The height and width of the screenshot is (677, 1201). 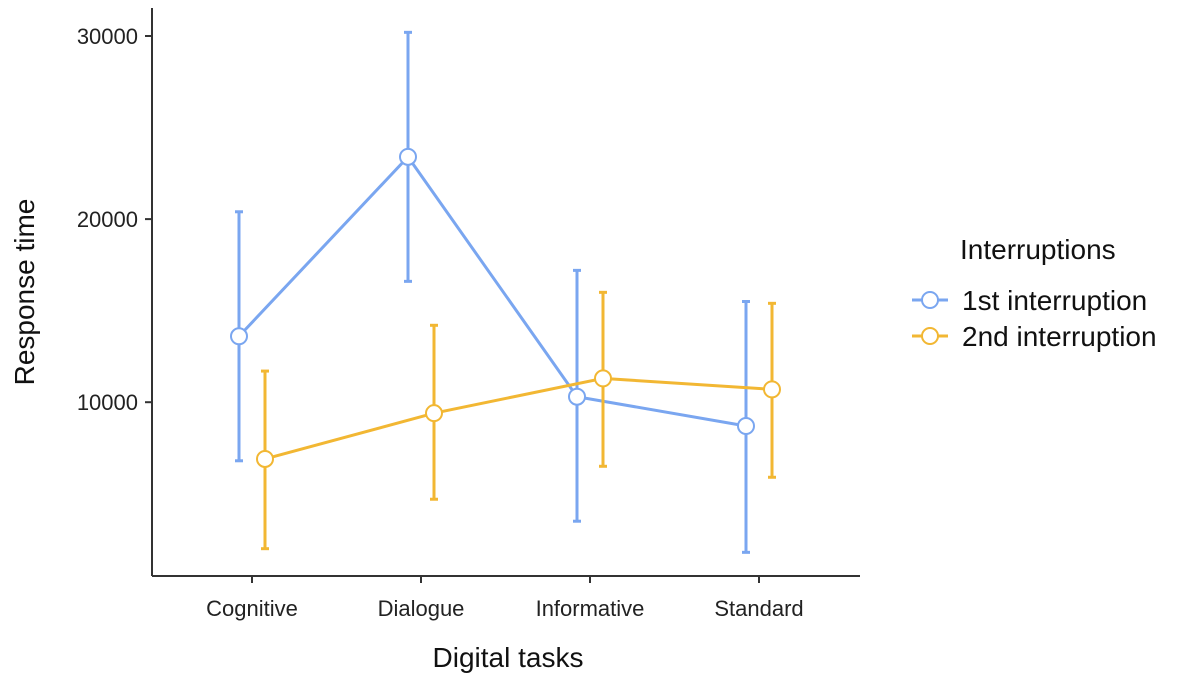 What do you see at coordinates (1034, 318) in the screenshot?
I see `legend-items: 1st interruption 2nd interruption` at bounding box center [1034, 318].